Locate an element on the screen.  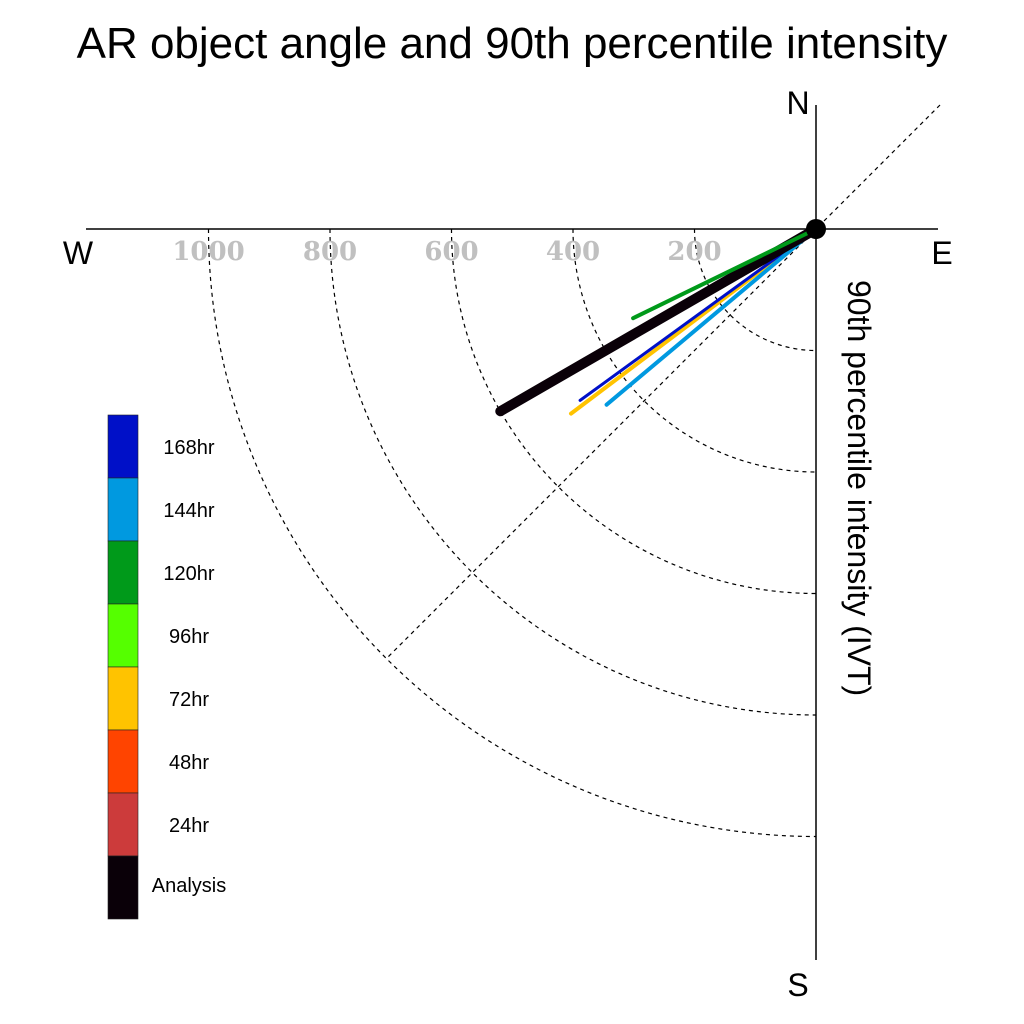
tick-label-600: 600 is located at coordinates (451, 252).